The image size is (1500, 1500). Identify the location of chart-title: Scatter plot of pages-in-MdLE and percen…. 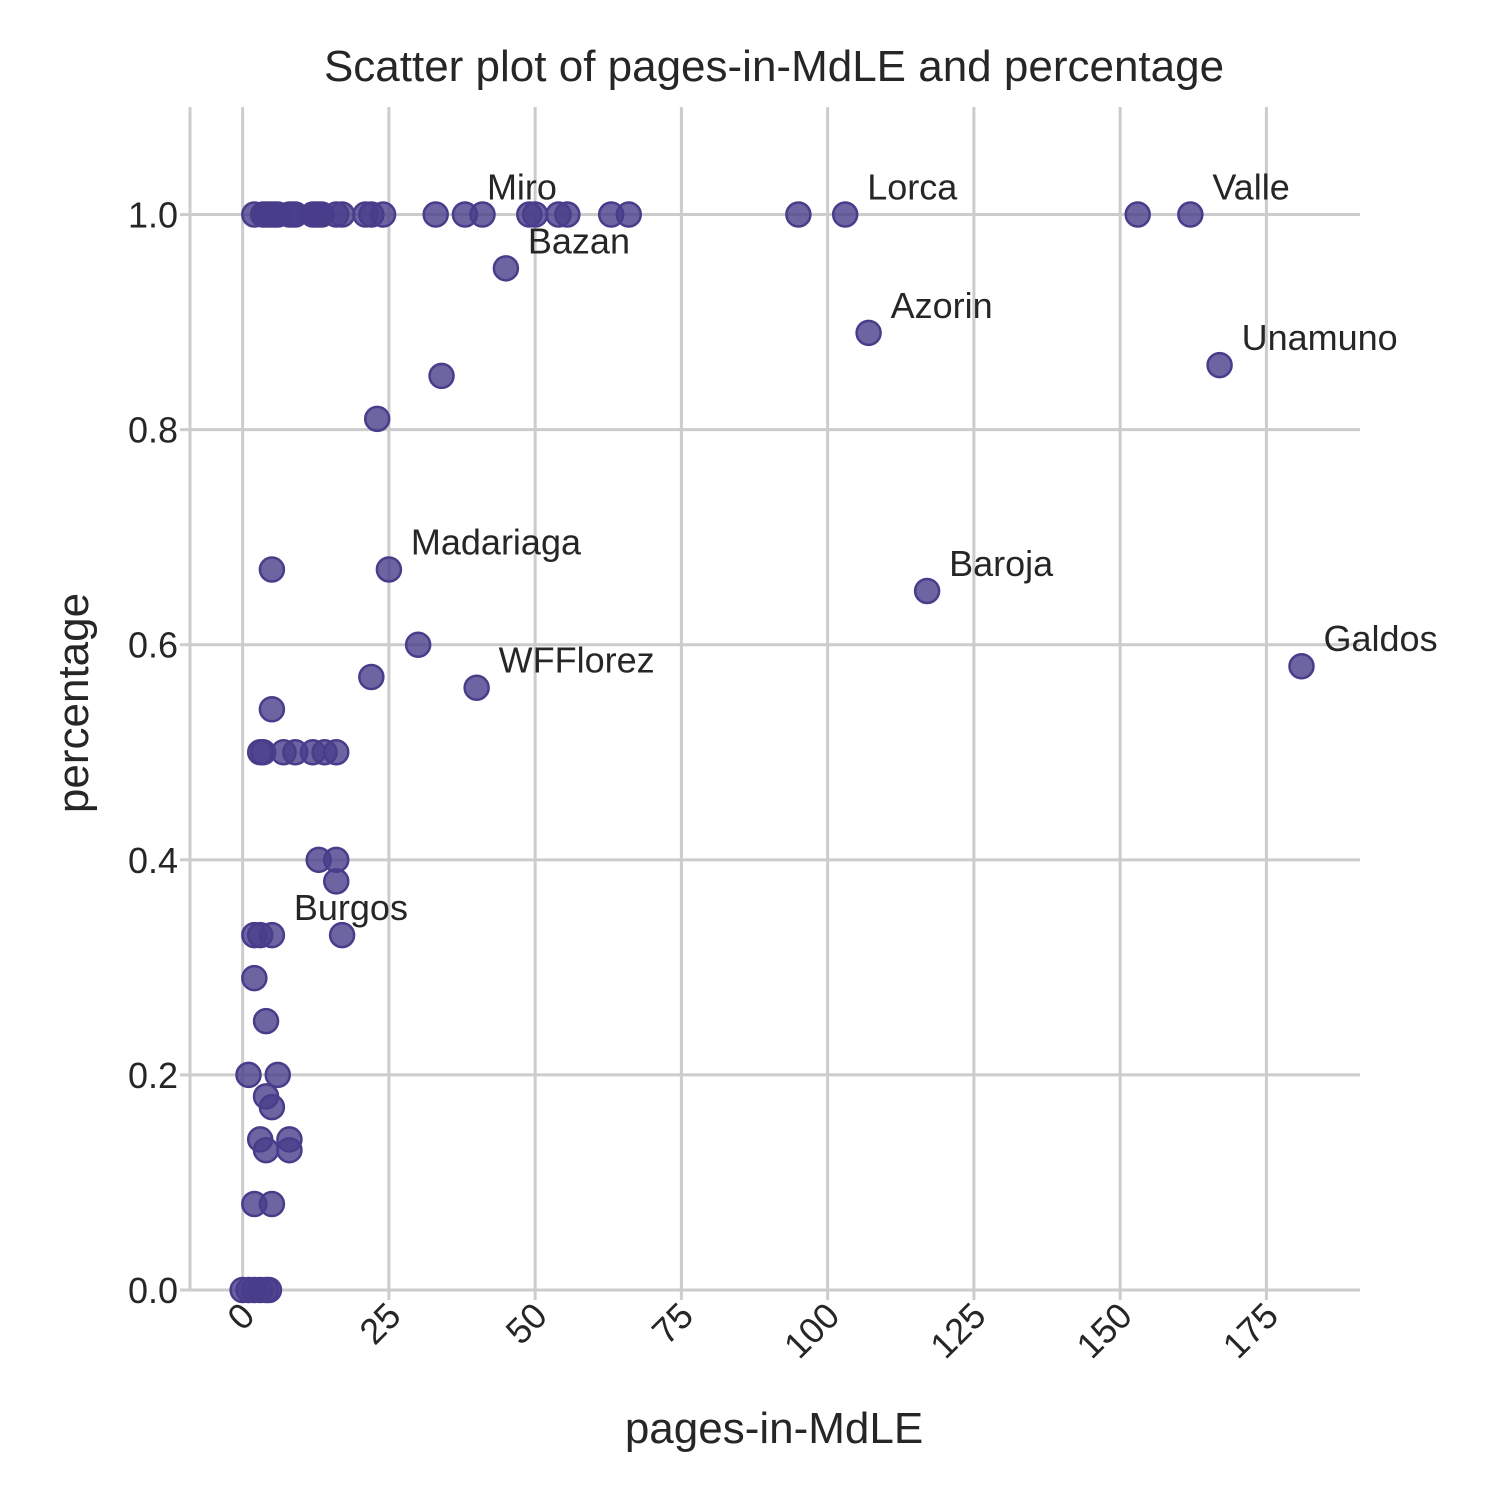
(774, 66).